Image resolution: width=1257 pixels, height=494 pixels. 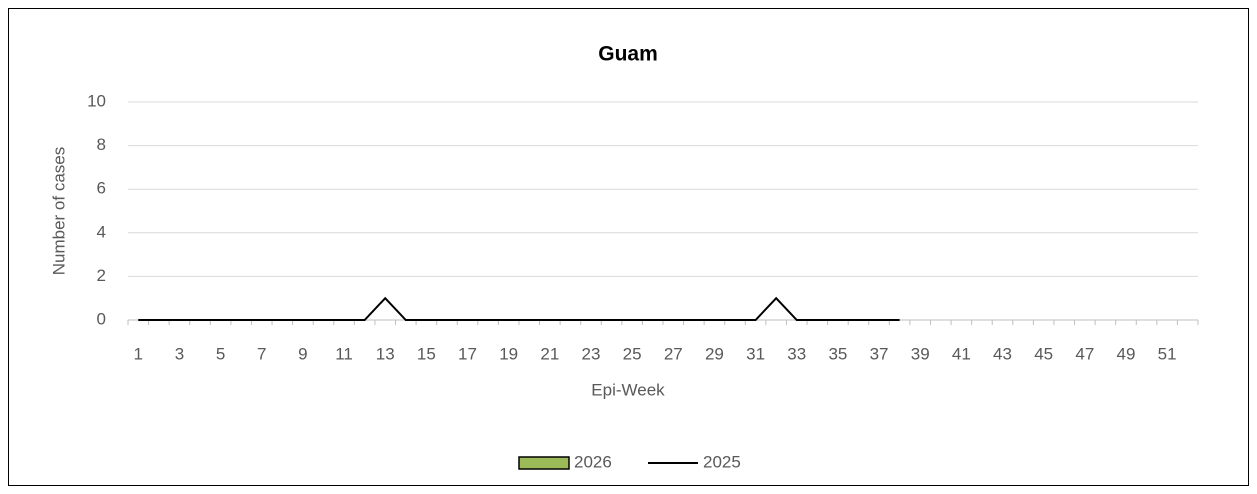 I want to click on x-tick-label: 51, so click(x=1167, y=353).